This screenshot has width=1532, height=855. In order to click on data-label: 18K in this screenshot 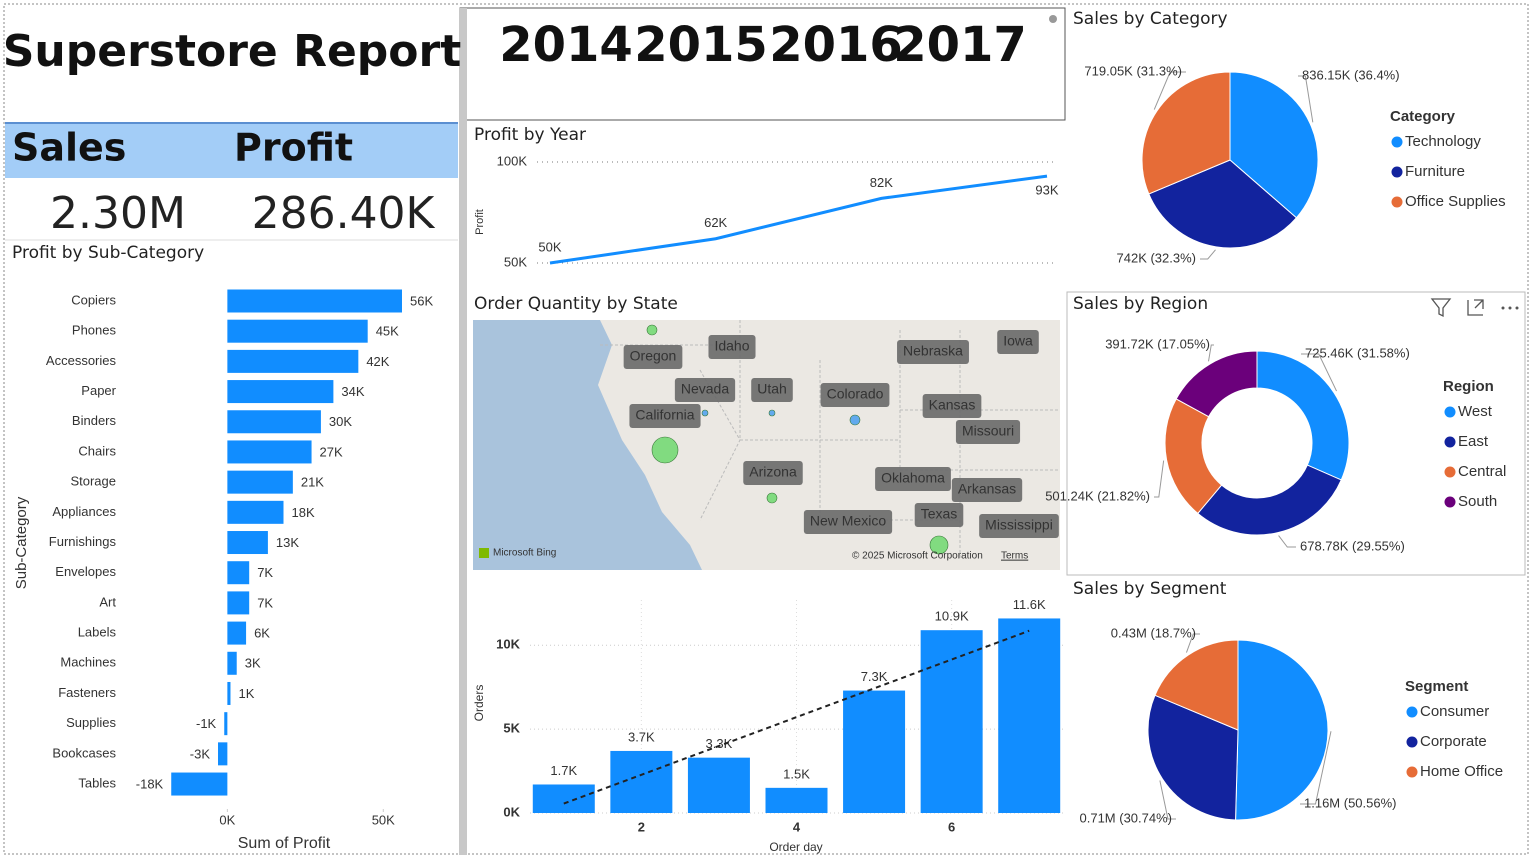, I will do `click(302, 512)`.